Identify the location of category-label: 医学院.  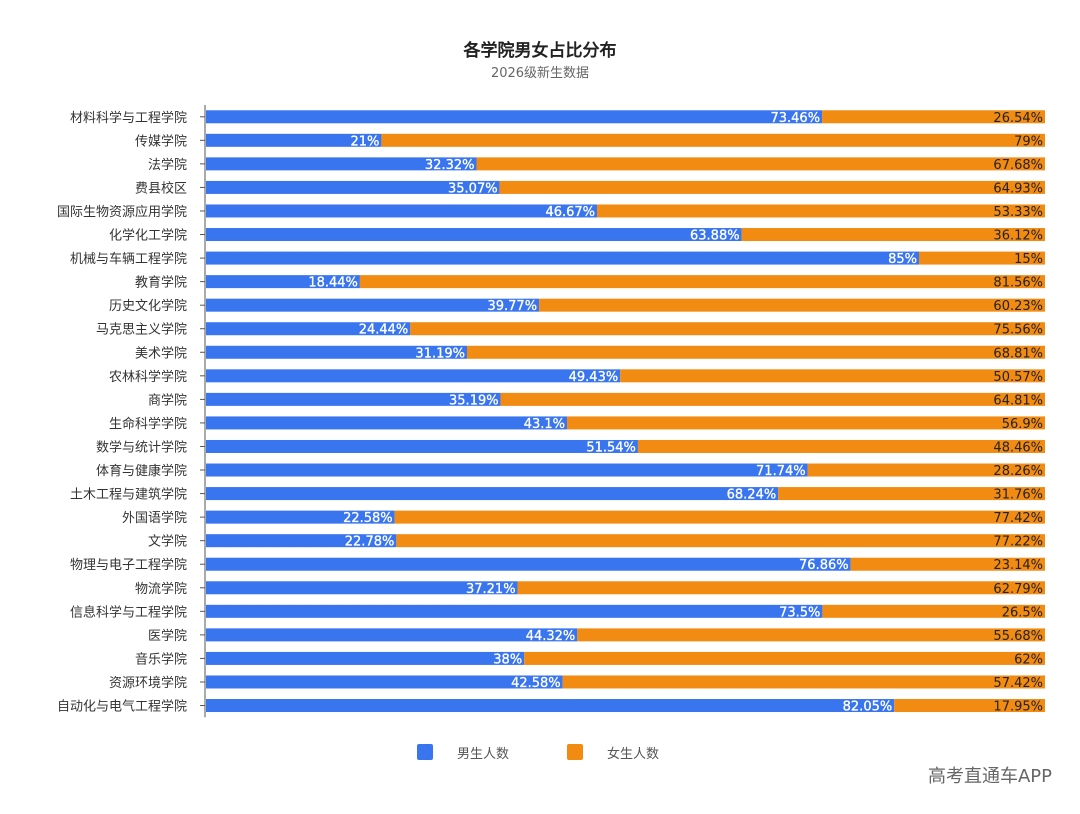
(167, 636).